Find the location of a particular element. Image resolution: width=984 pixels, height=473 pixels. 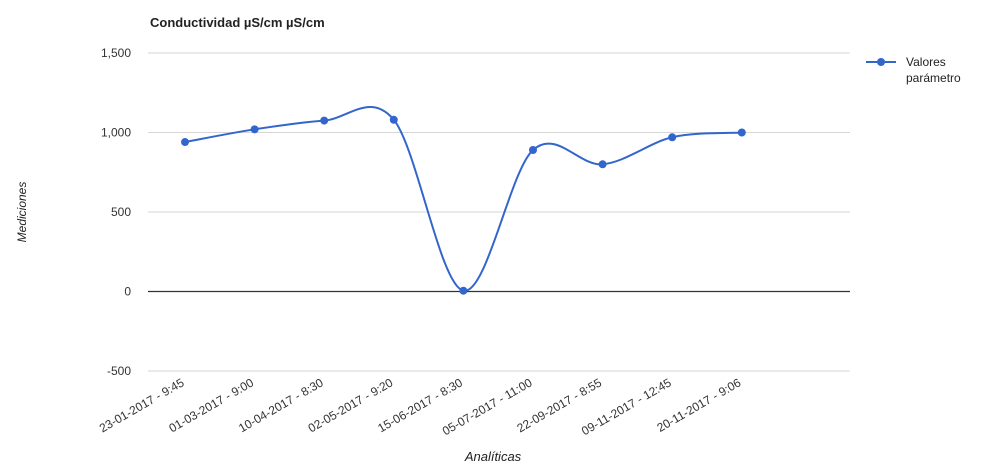

legend-label-line: Valores is located at coordinates (926, 62).